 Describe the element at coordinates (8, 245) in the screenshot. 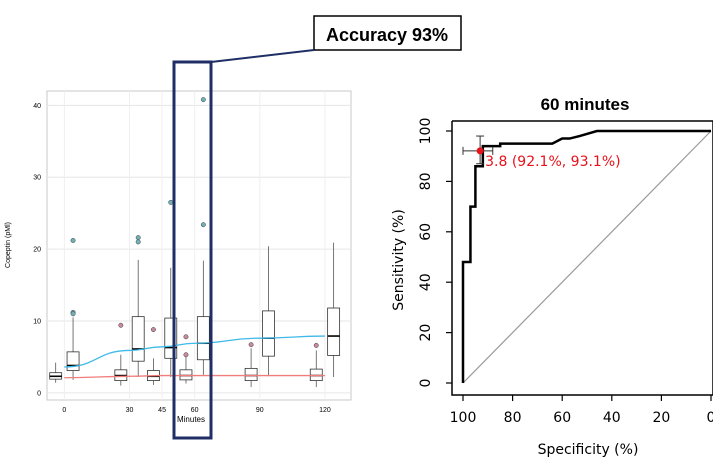

I see `left-y-axis-label: Copeptin (pMl)` at that location.